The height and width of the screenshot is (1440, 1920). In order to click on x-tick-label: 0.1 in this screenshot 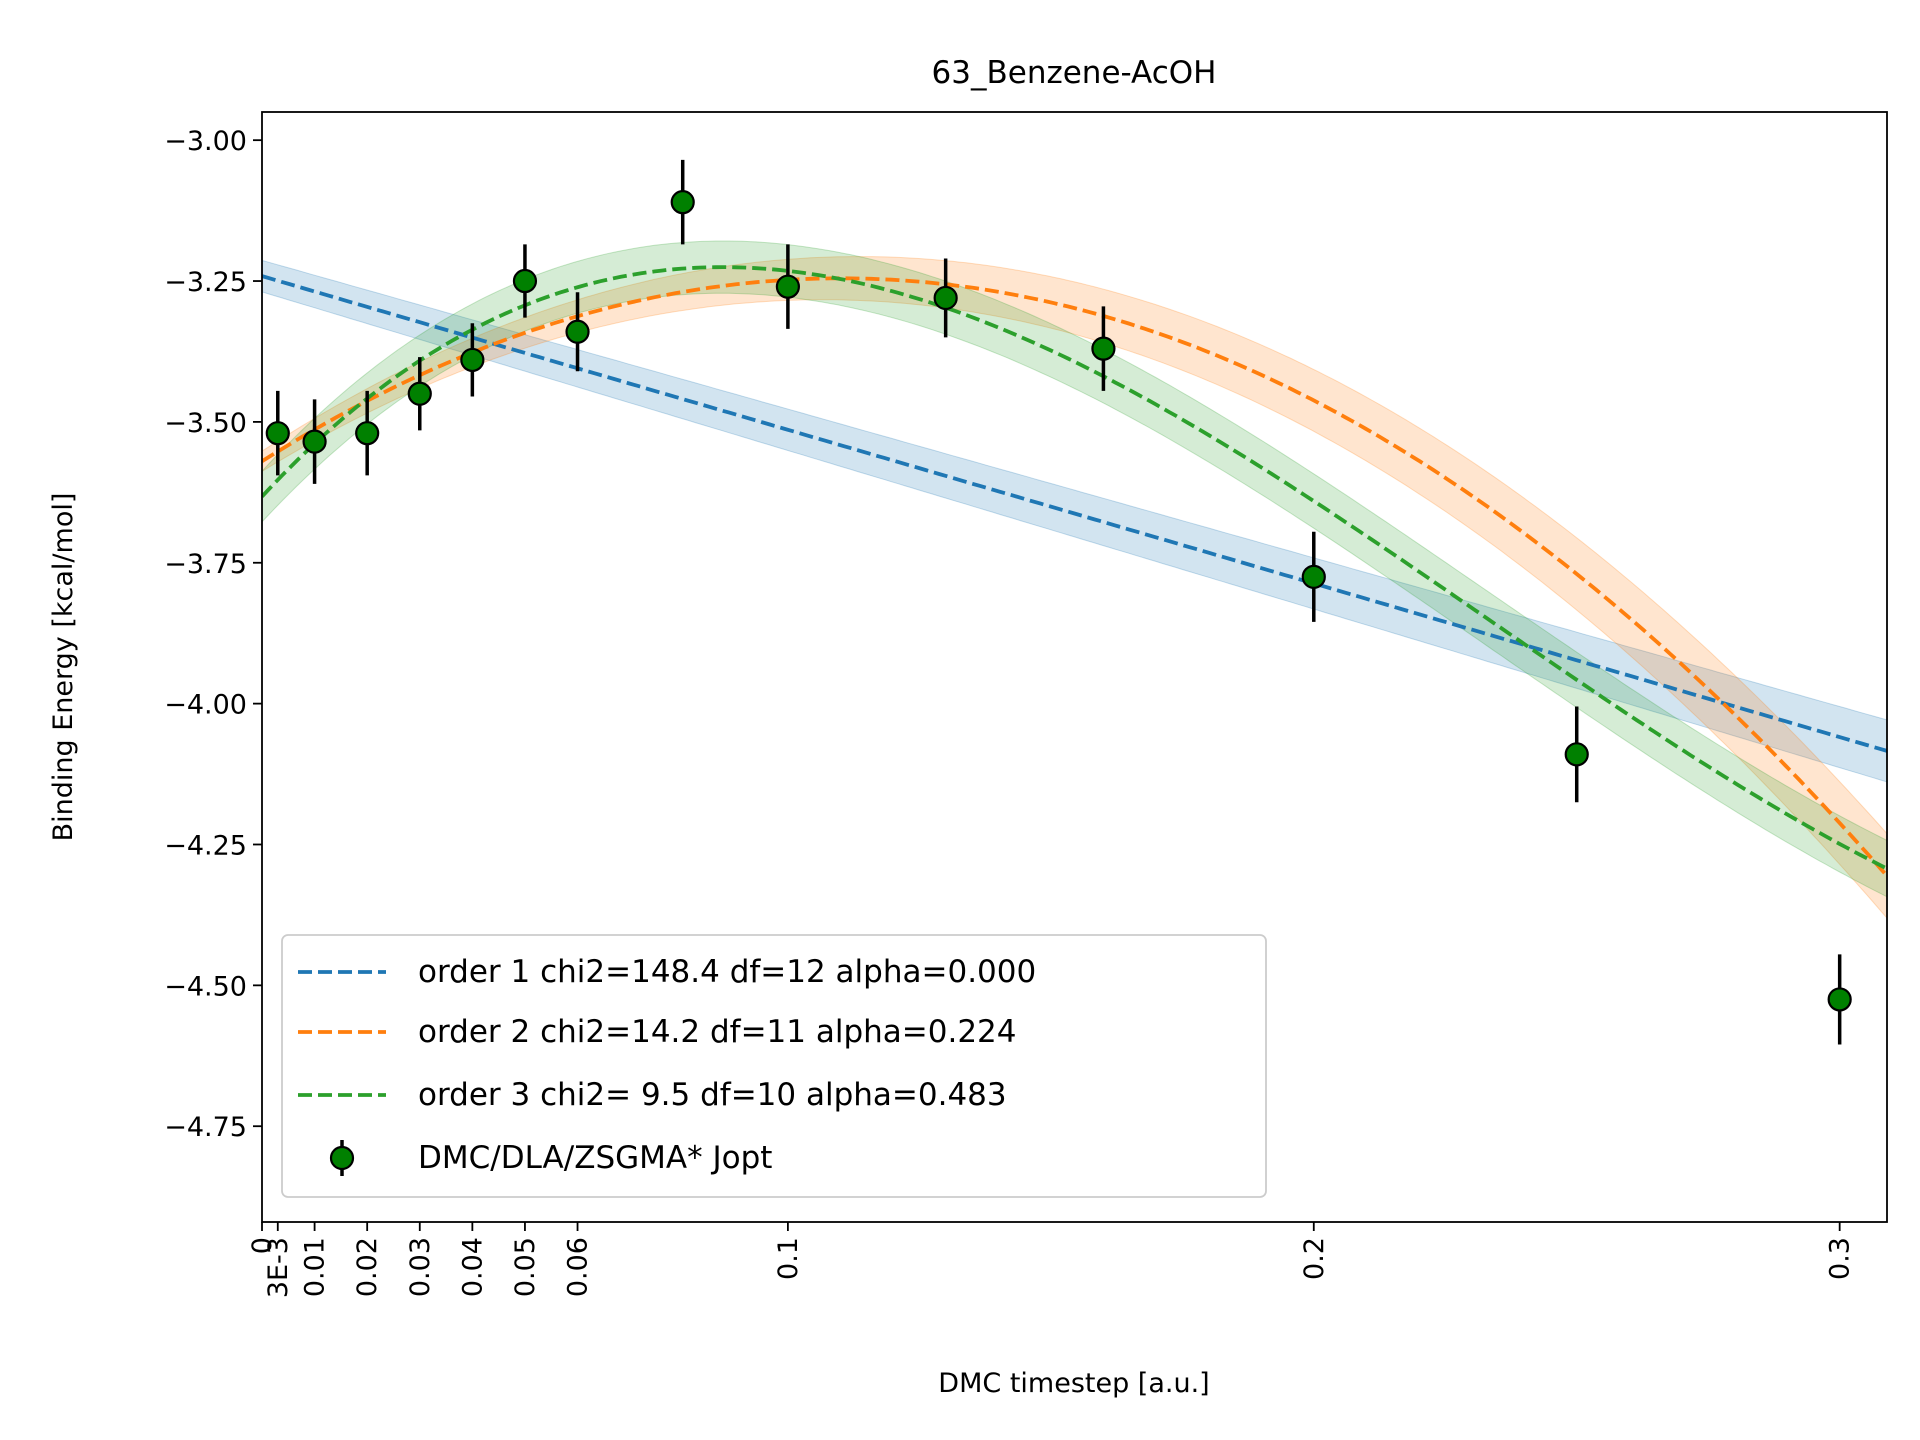, I will do `click(788, 1258)`.